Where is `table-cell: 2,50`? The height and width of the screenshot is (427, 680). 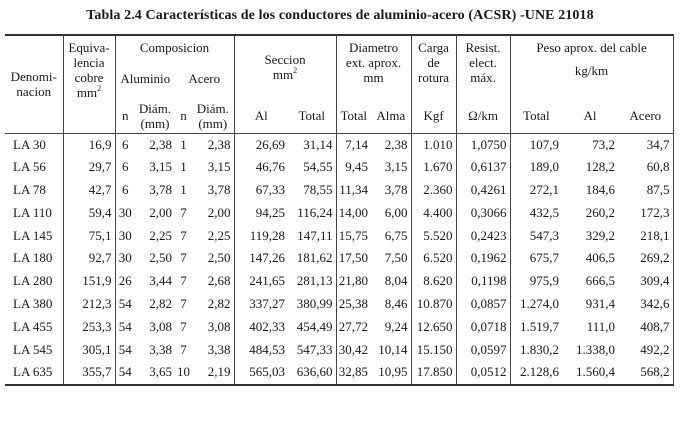 table-cell: 2,50 is located at coordinates (219, 258).